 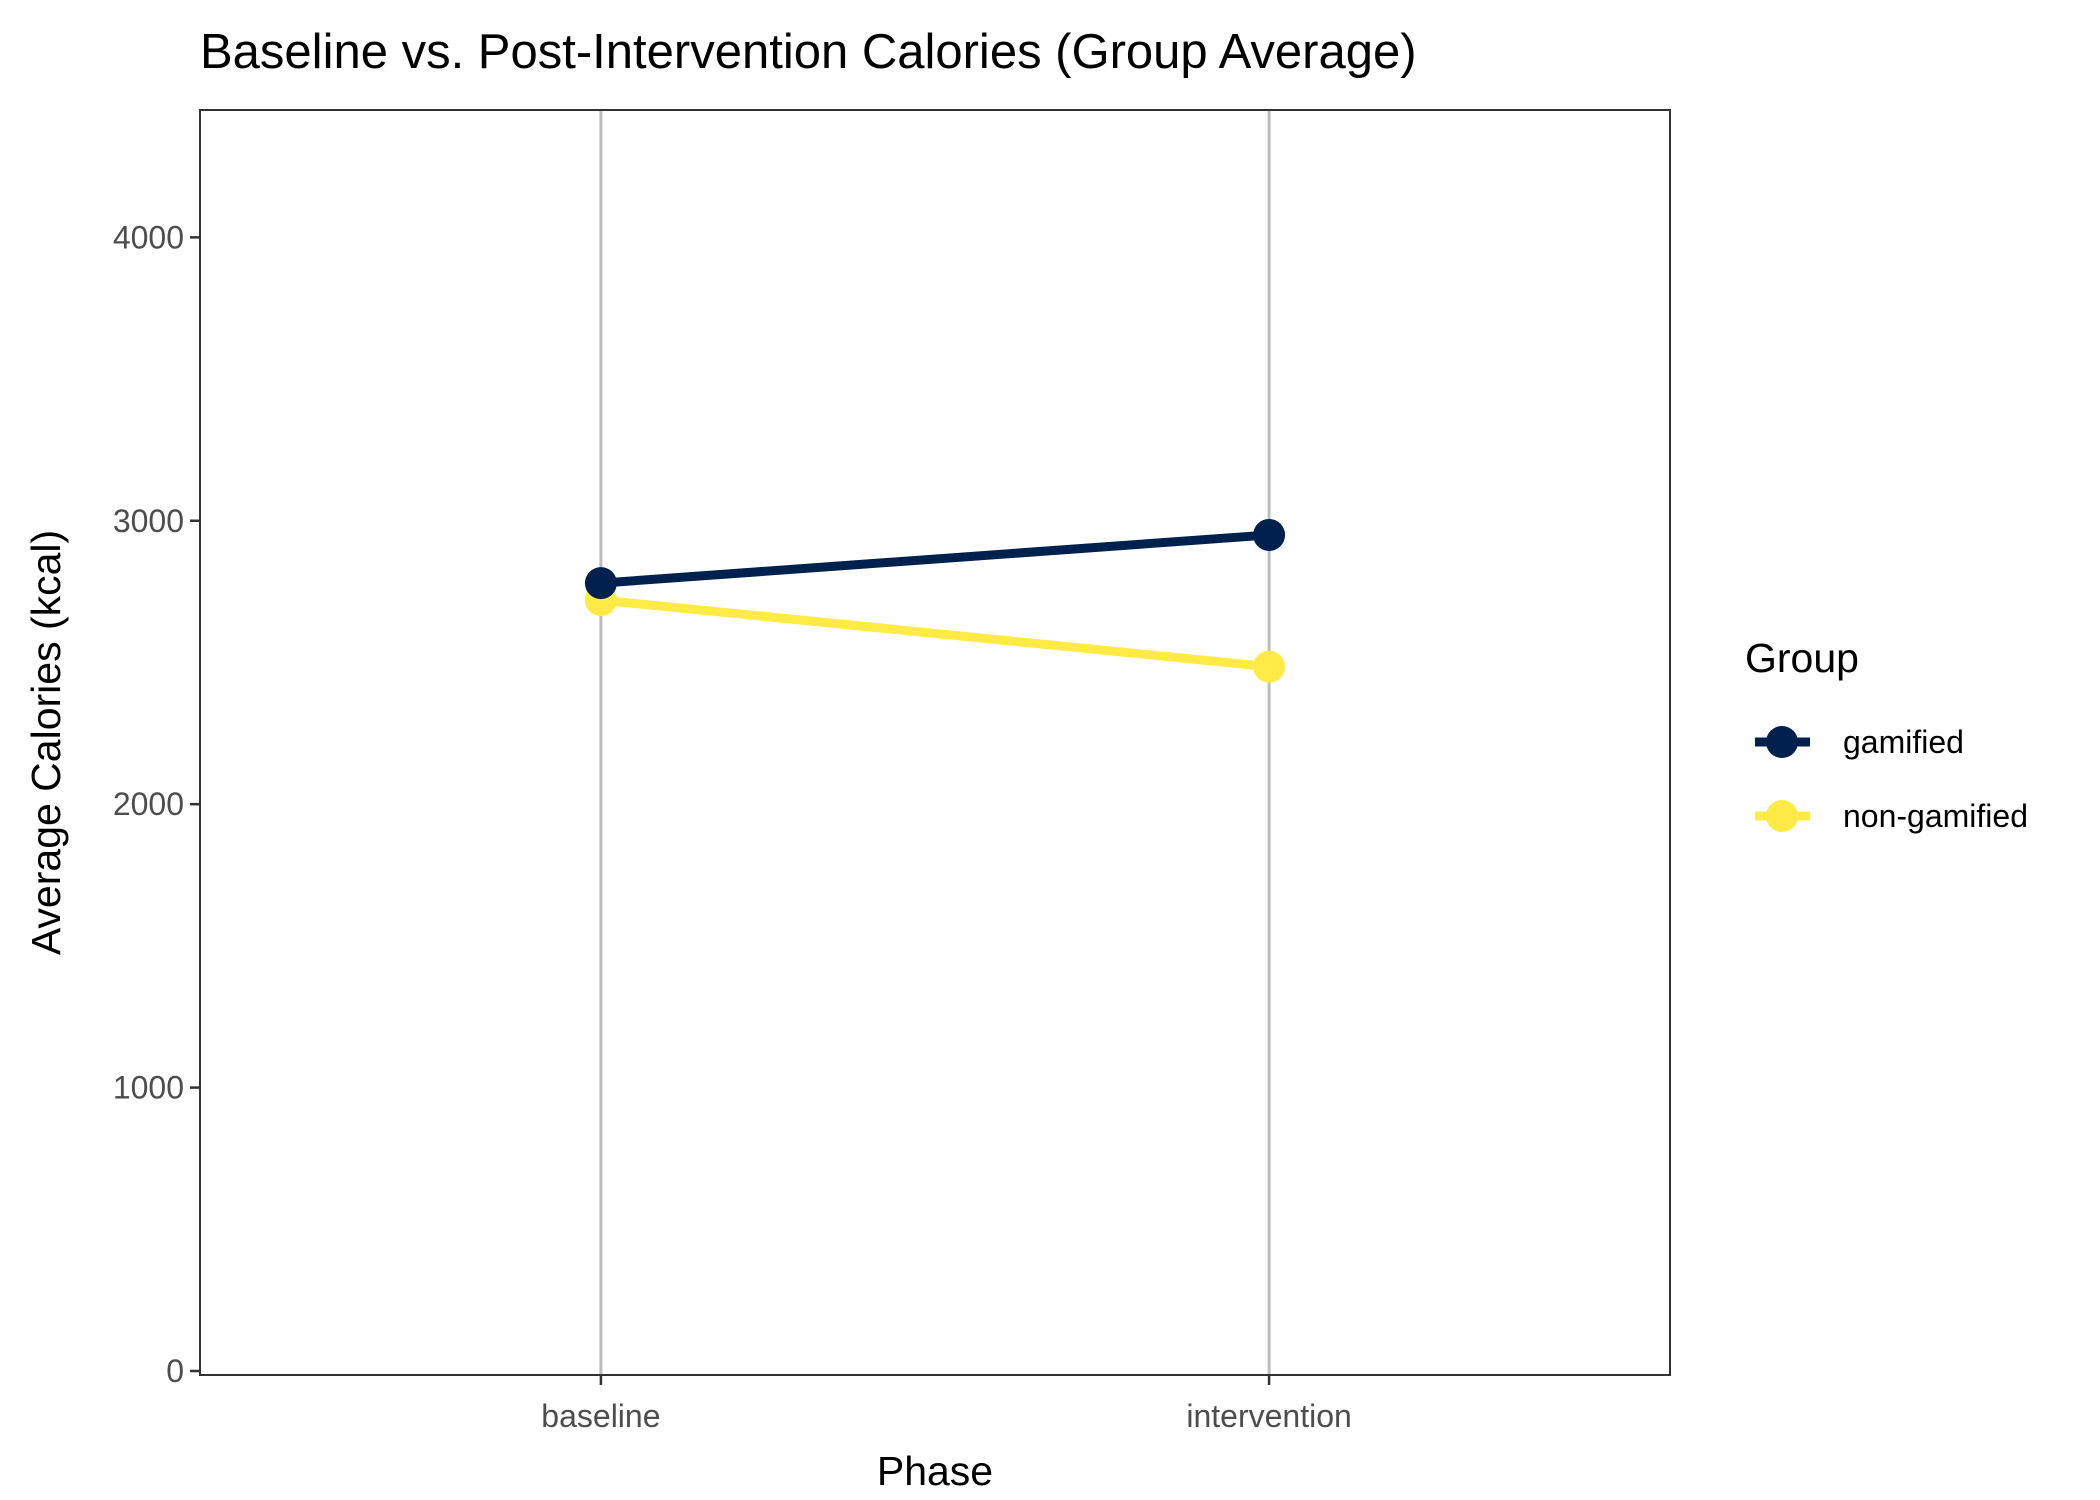 What do you see at coordinates (1269, 666) in the screenshot?
I see `data-point-non-gamified` at bounding box center [1269, 666].